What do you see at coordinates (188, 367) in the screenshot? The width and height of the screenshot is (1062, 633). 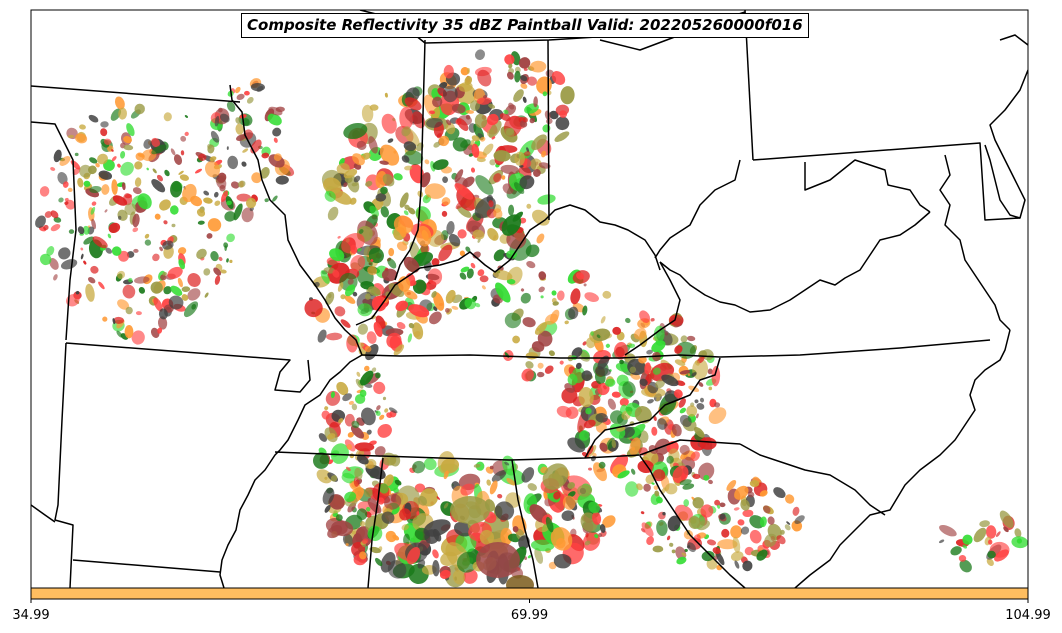 I see `border-mo-ar` at bounding box center [188, 367].